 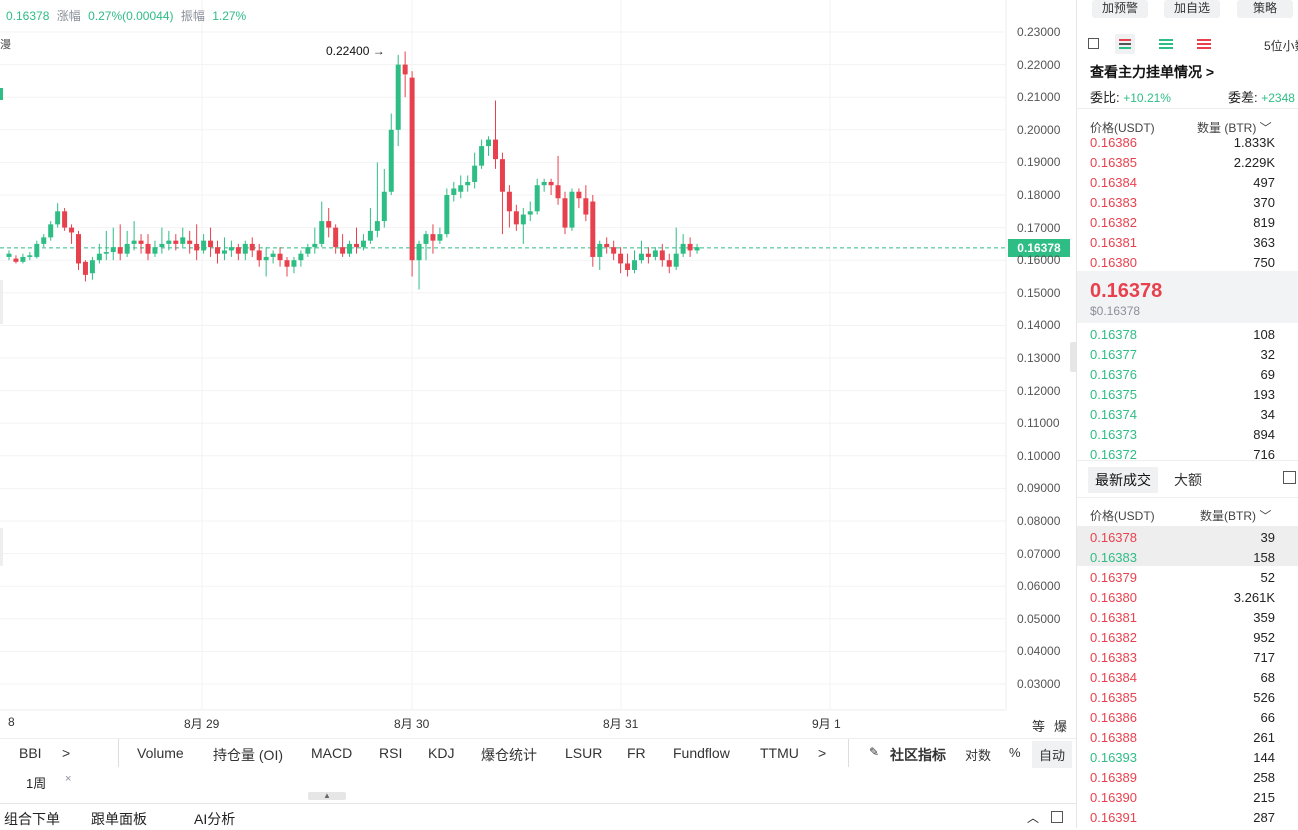 I want to click on axis-icon-equal: 等, so click(x=1039, y=726).